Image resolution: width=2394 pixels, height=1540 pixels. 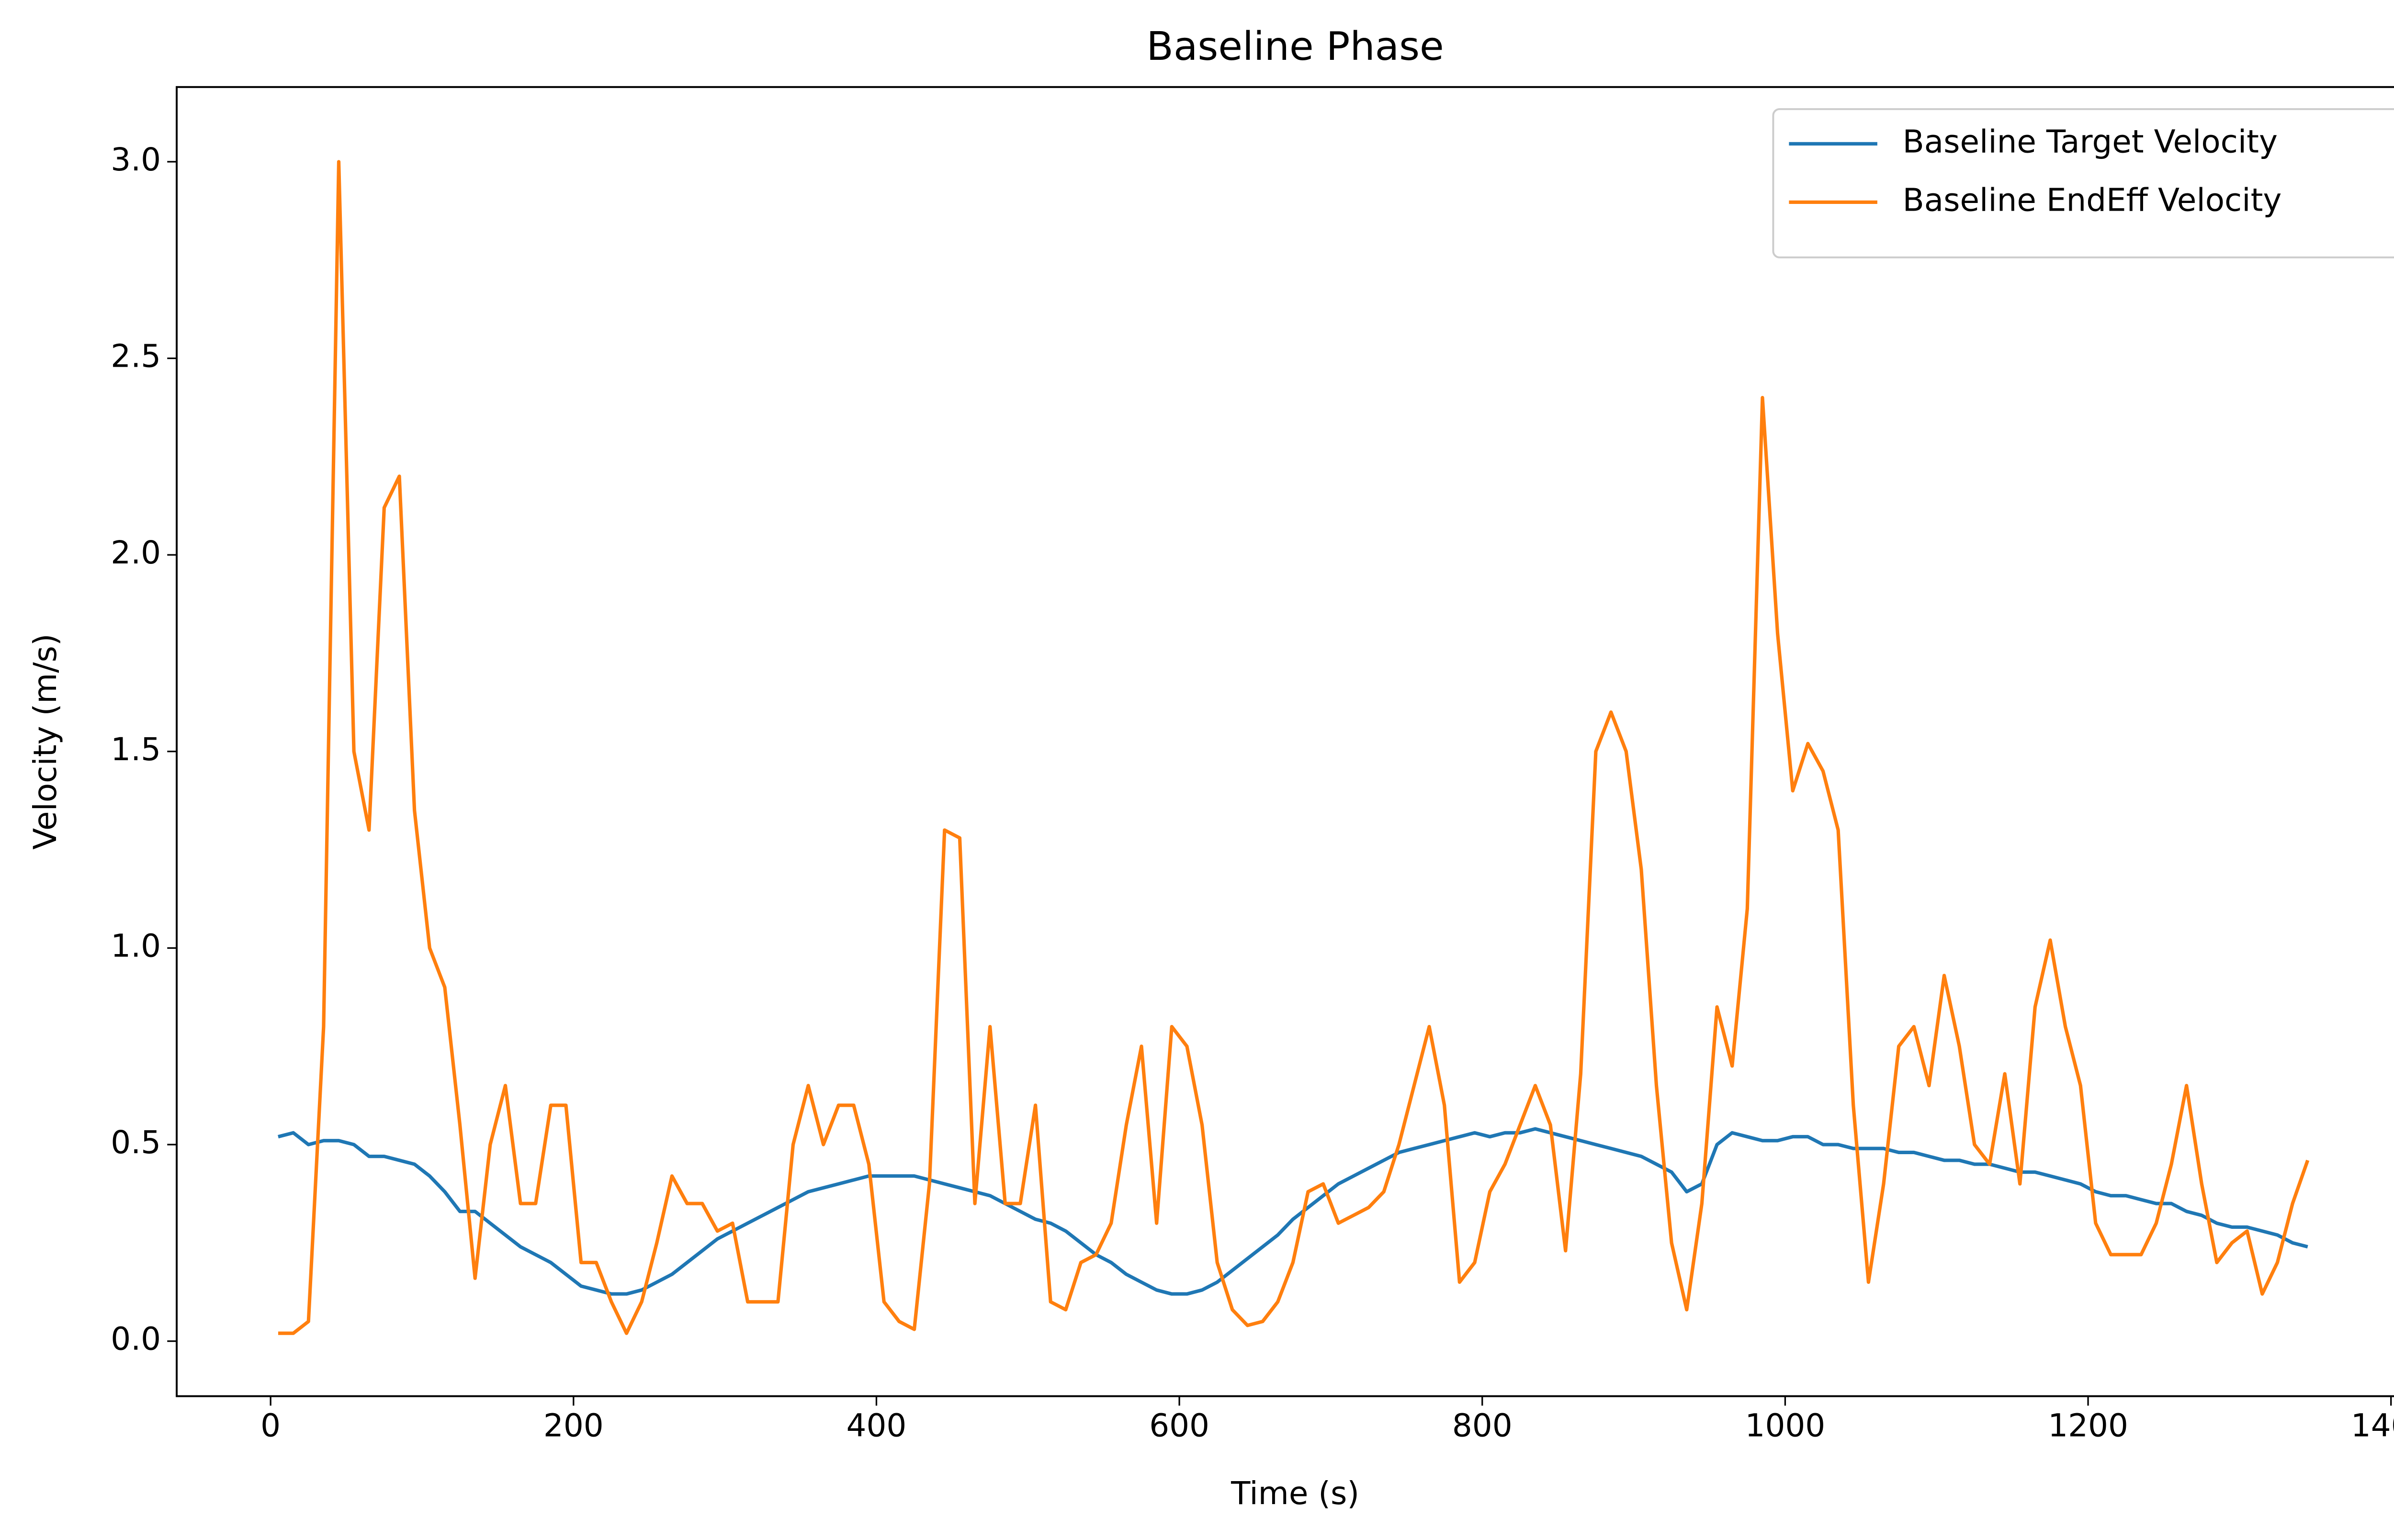 I want to click on x-axis-label: Time (s), so click(x=1295, y=1494).